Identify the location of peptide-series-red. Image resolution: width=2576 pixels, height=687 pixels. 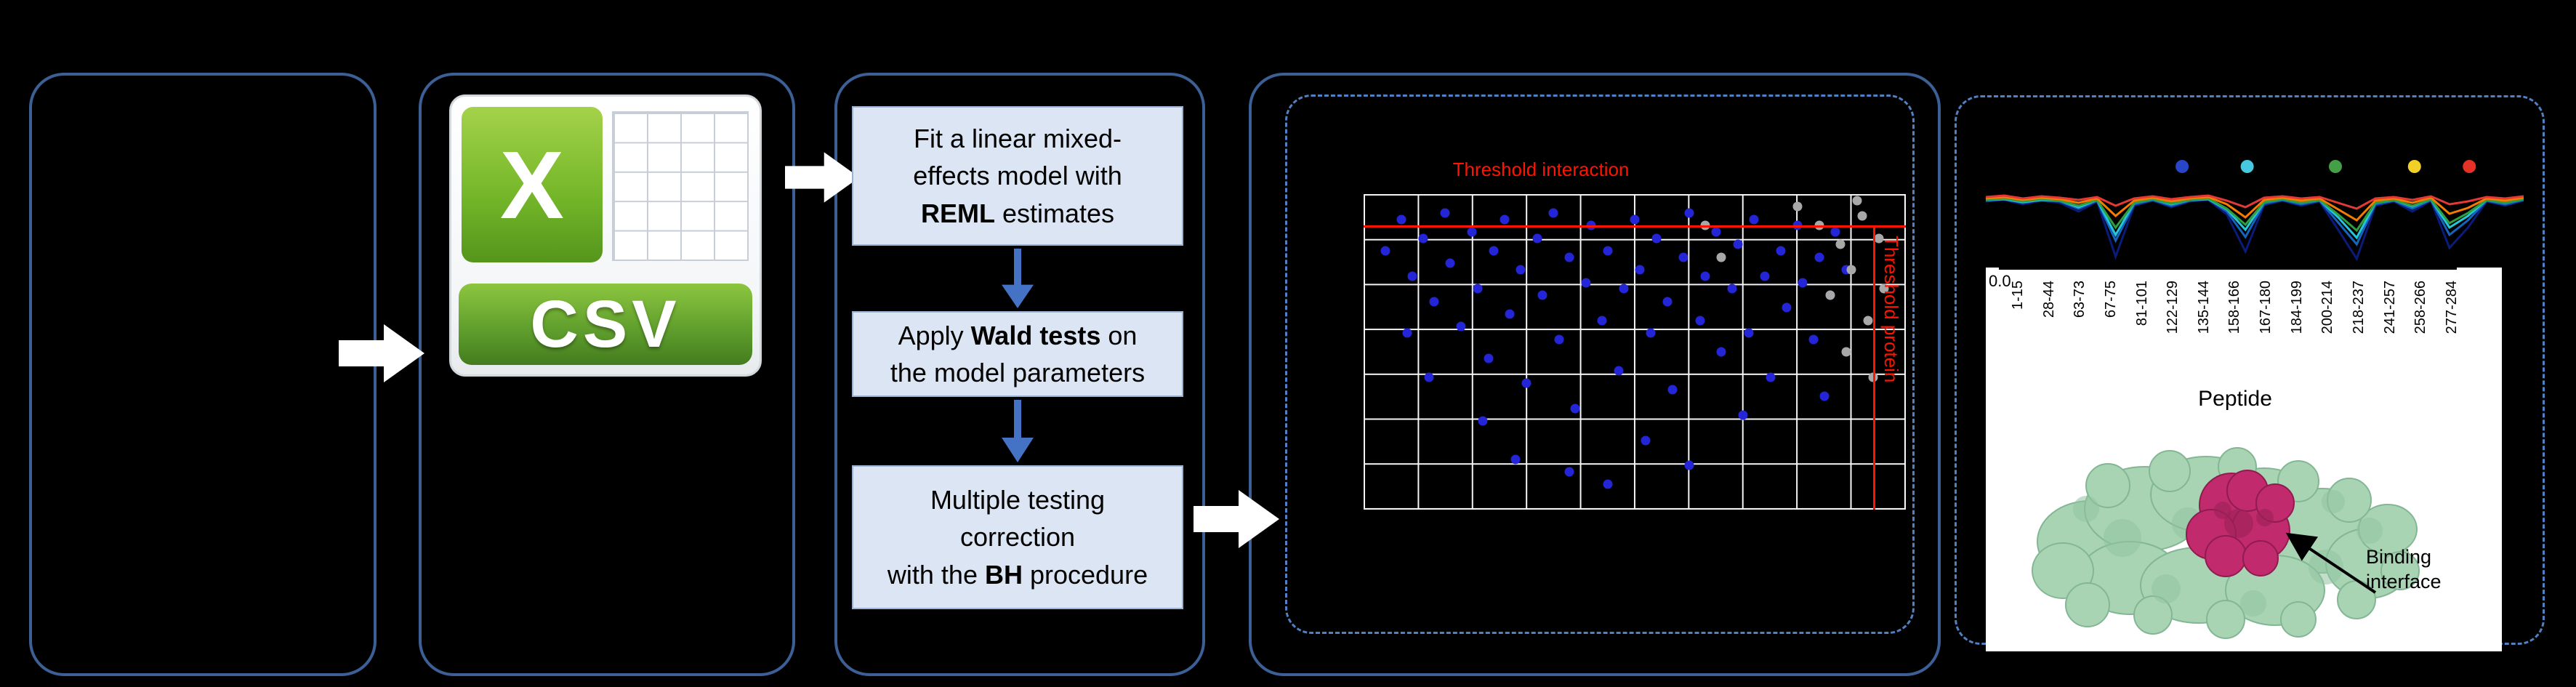
(2255, 202).